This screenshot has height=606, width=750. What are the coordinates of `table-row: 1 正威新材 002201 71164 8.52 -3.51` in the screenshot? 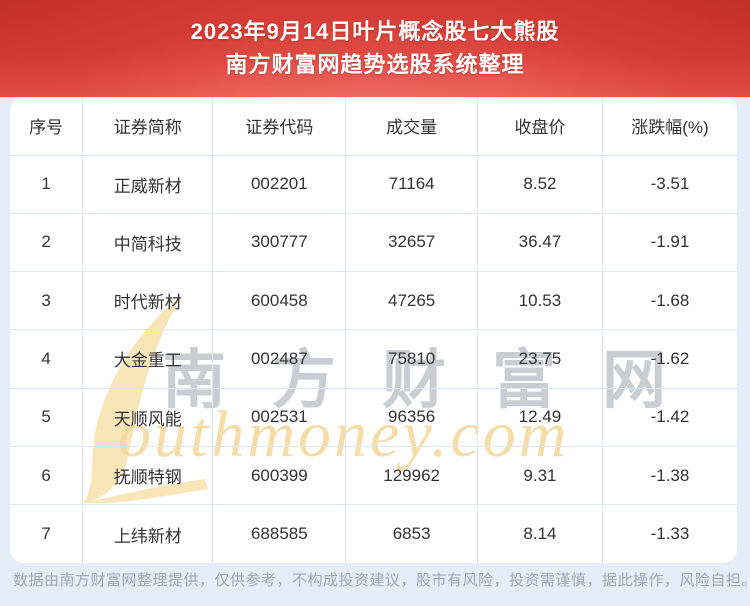 It's located at (373, 184).